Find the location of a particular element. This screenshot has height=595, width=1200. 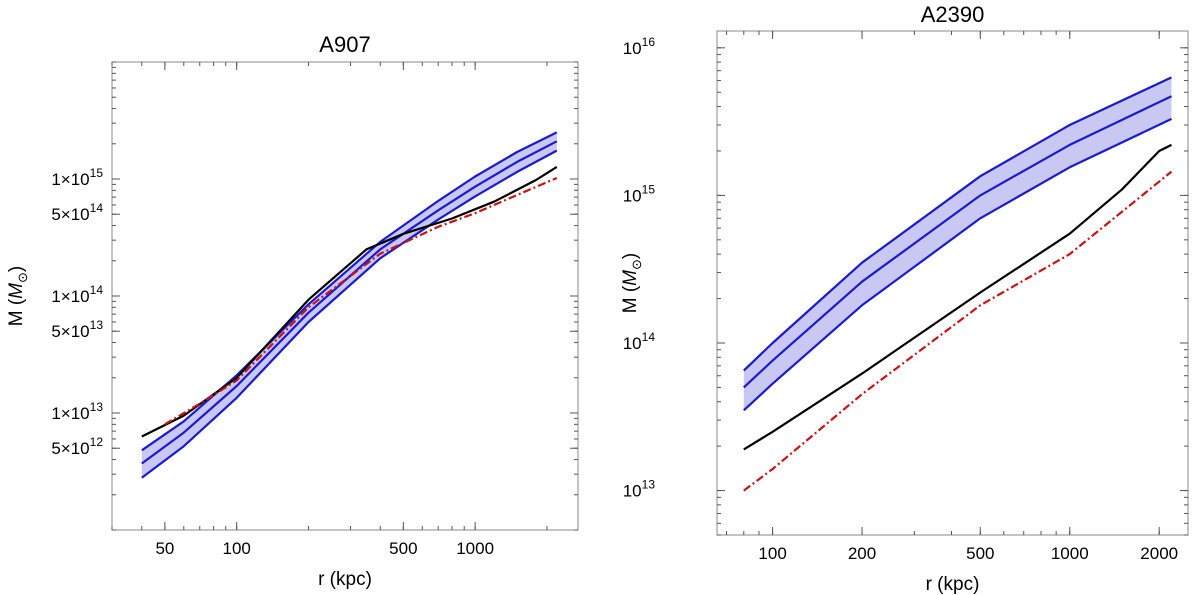

y-tick-label: 1013 is located at coordinates (639, 489).